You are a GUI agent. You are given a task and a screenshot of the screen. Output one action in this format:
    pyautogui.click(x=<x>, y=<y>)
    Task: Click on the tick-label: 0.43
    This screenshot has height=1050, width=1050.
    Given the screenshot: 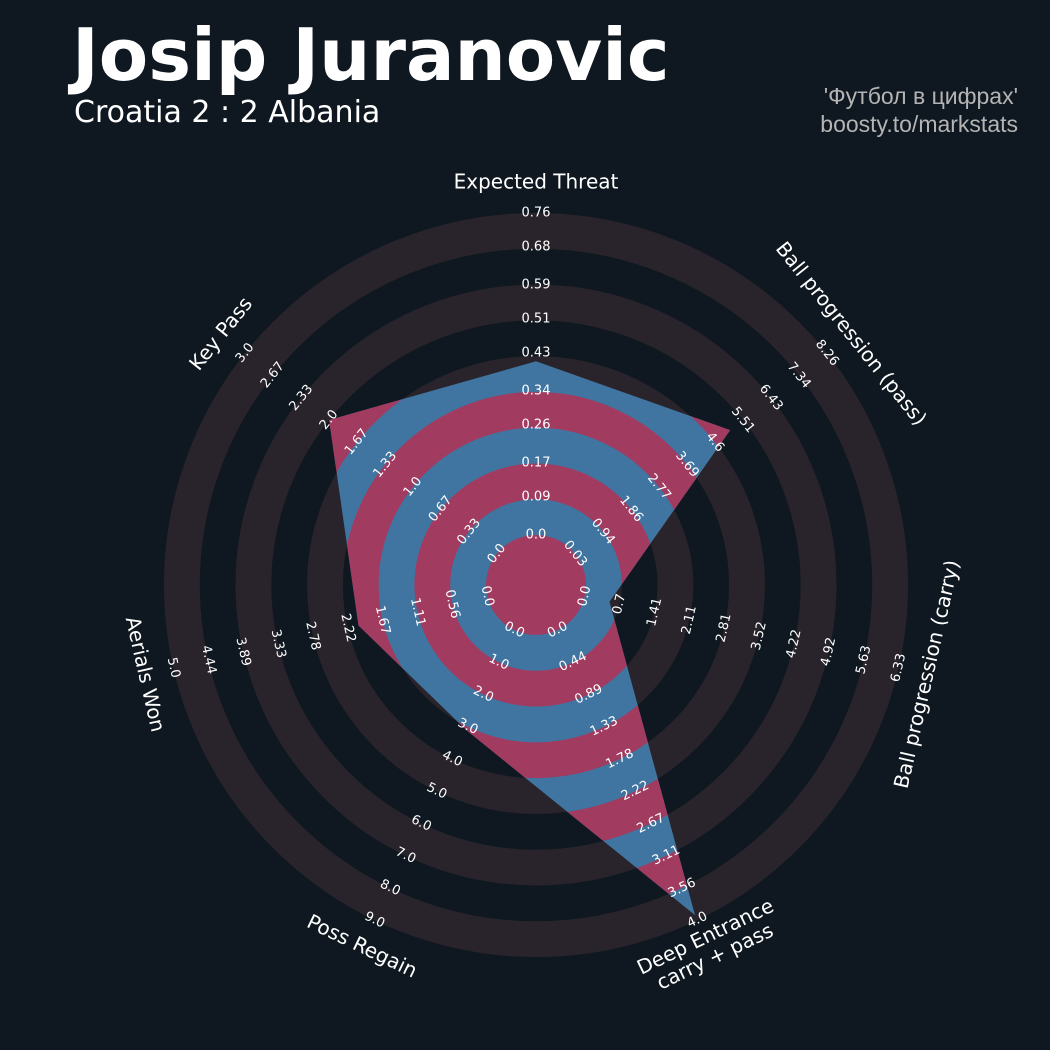 What is the action you would take?
    pyautogui.click(x=536, y=352)
    